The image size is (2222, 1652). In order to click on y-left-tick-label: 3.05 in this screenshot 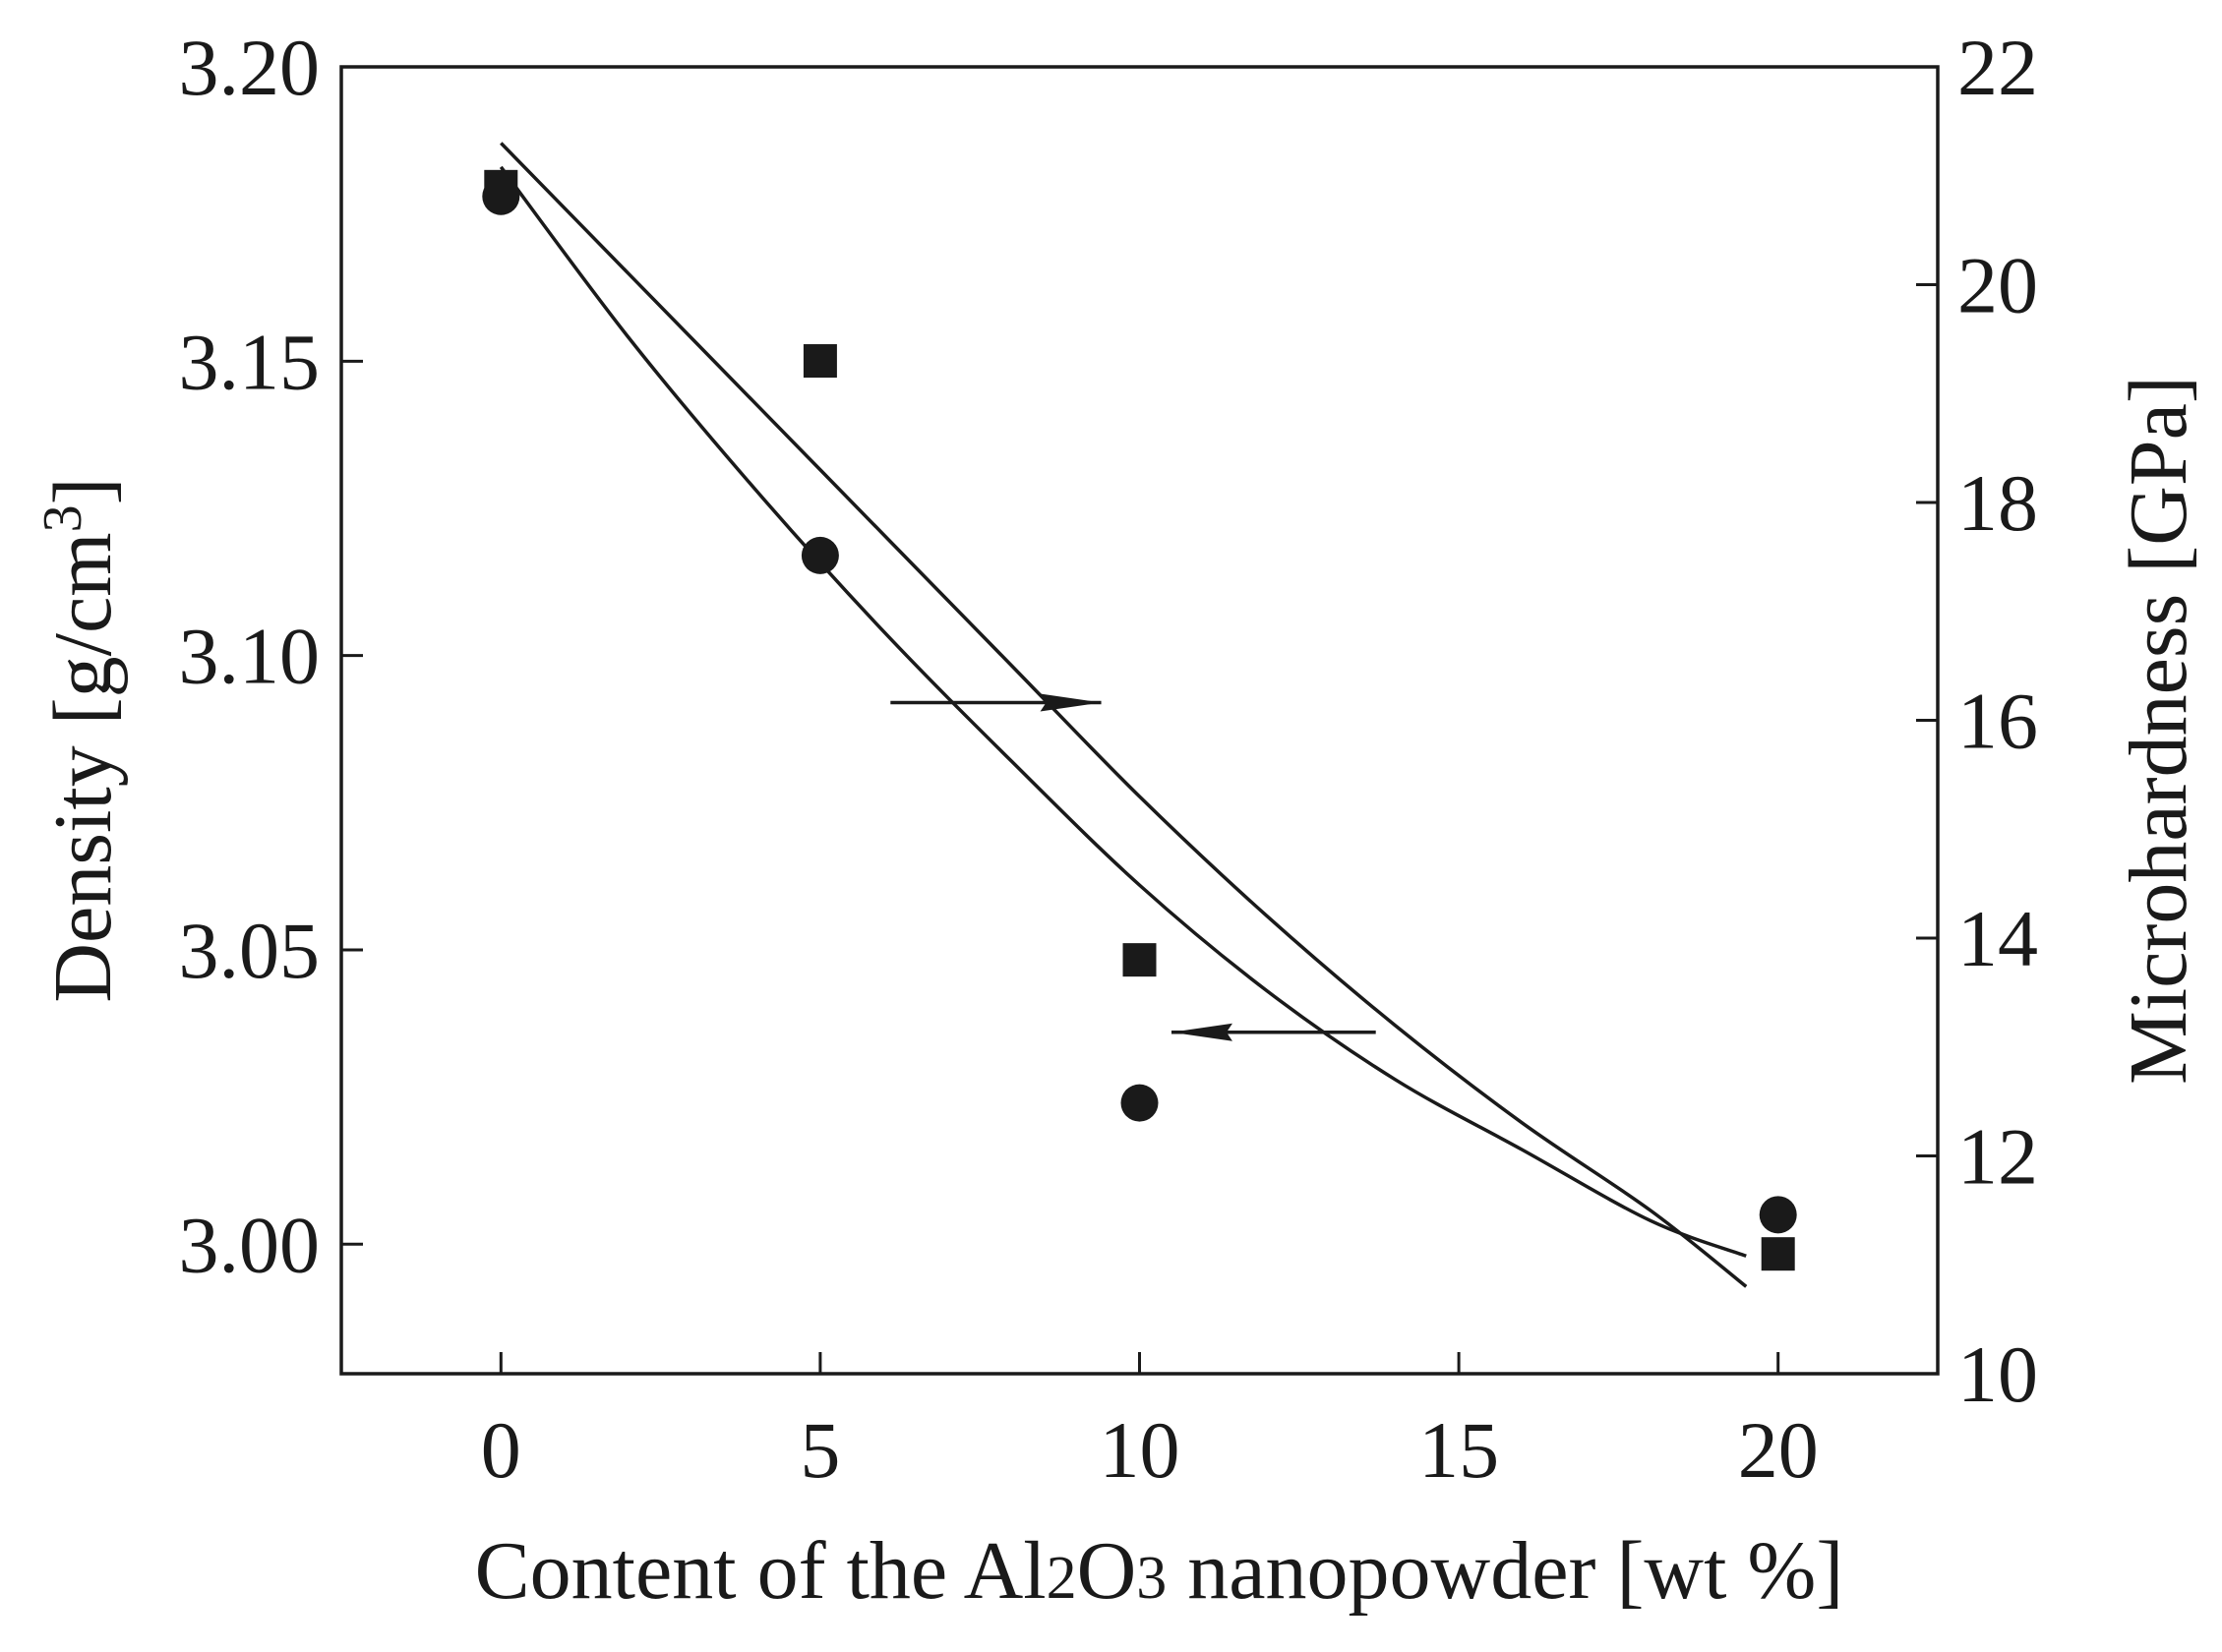, I will do `click(250, 950)`.